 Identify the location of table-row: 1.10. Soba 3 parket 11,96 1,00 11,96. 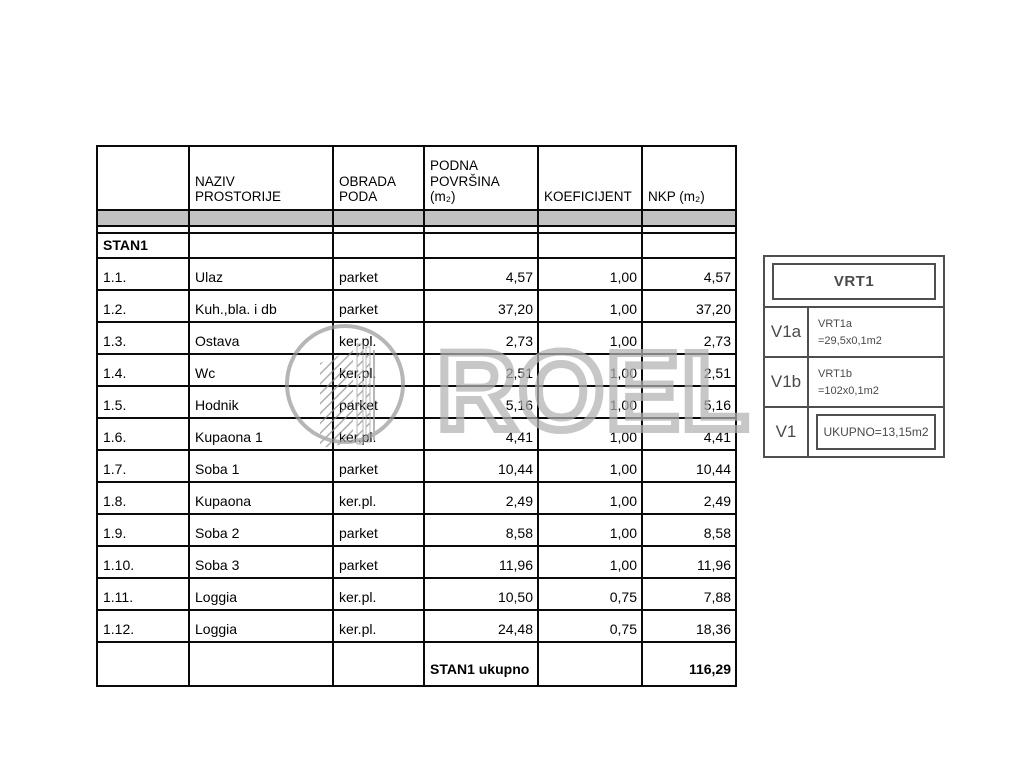
(416, 562).